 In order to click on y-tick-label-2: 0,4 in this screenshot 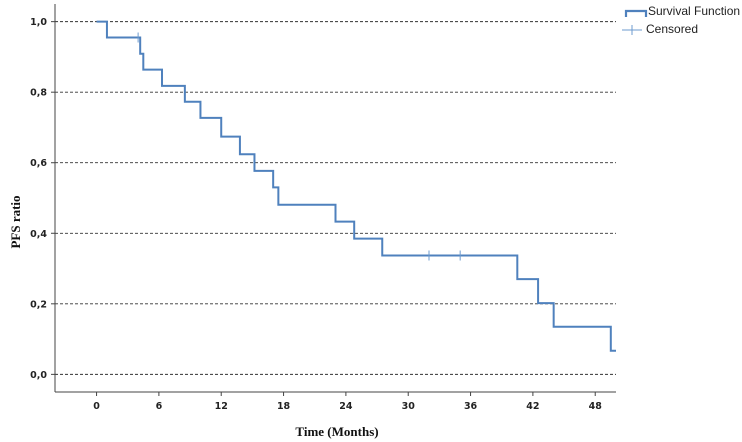, I will do `click(38, 234)`.